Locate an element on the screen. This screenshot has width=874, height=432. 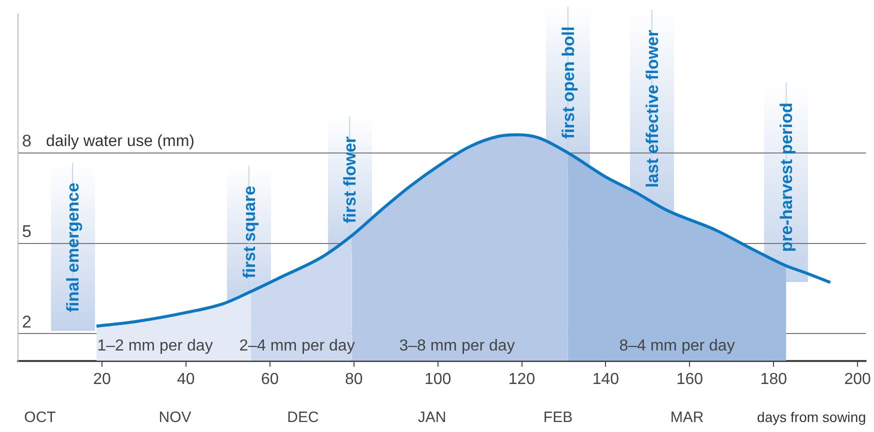
y-tick-label: 2 is located at coordinates (27, 322).